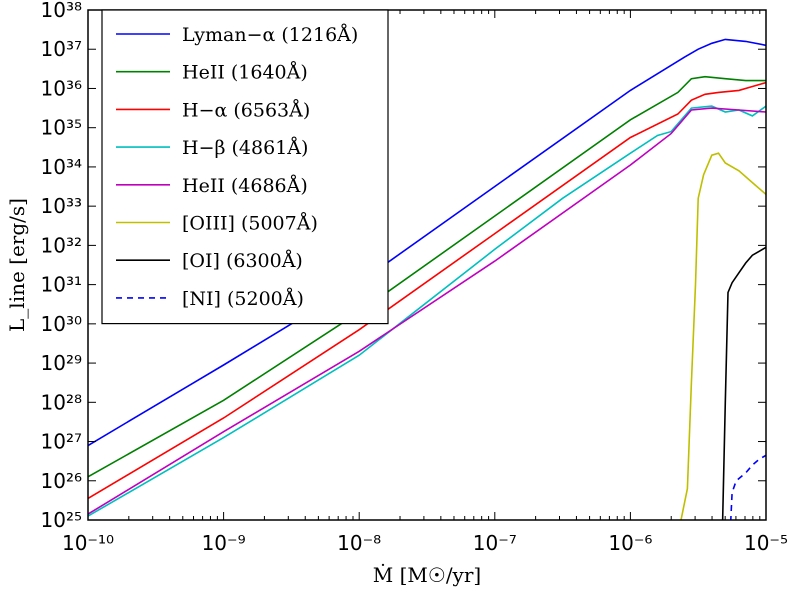 This screenshot has width=789, height=592. I want to click on legend-label-0: Lyman−α (1216Å), so click(270, 35).